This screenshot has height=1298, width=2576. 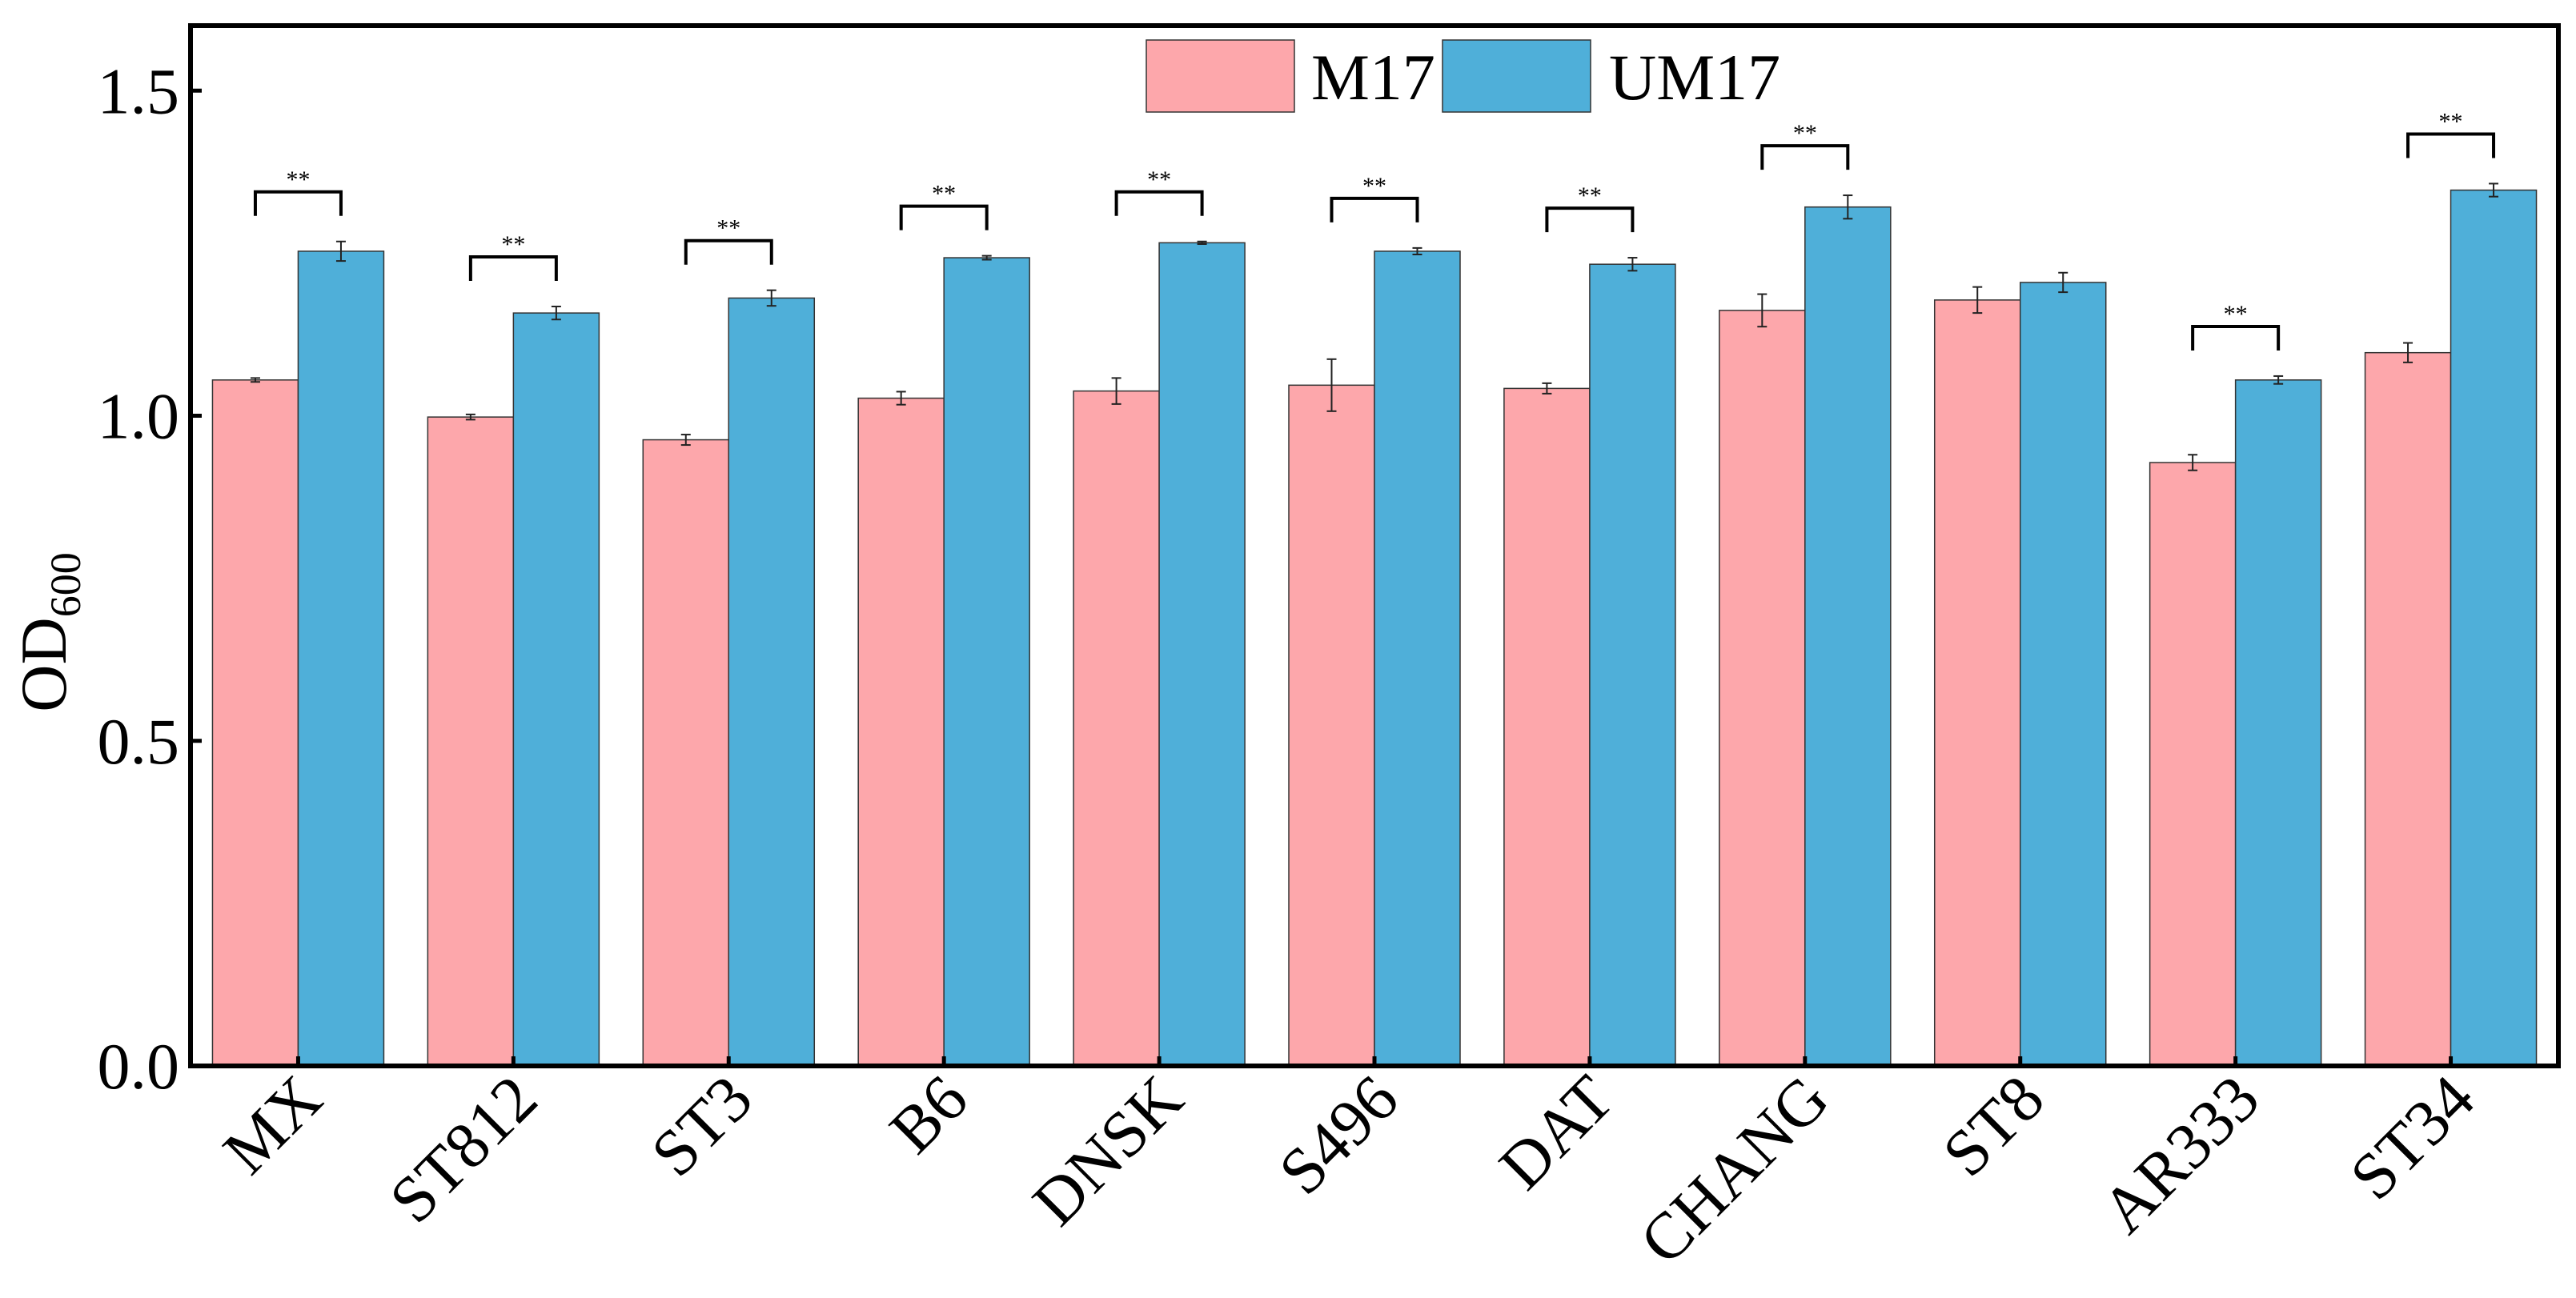 What do you see at coordinates (471, 741) in the screenshot?
I see `bar-m17-st812` at bounding box center [471, 741].